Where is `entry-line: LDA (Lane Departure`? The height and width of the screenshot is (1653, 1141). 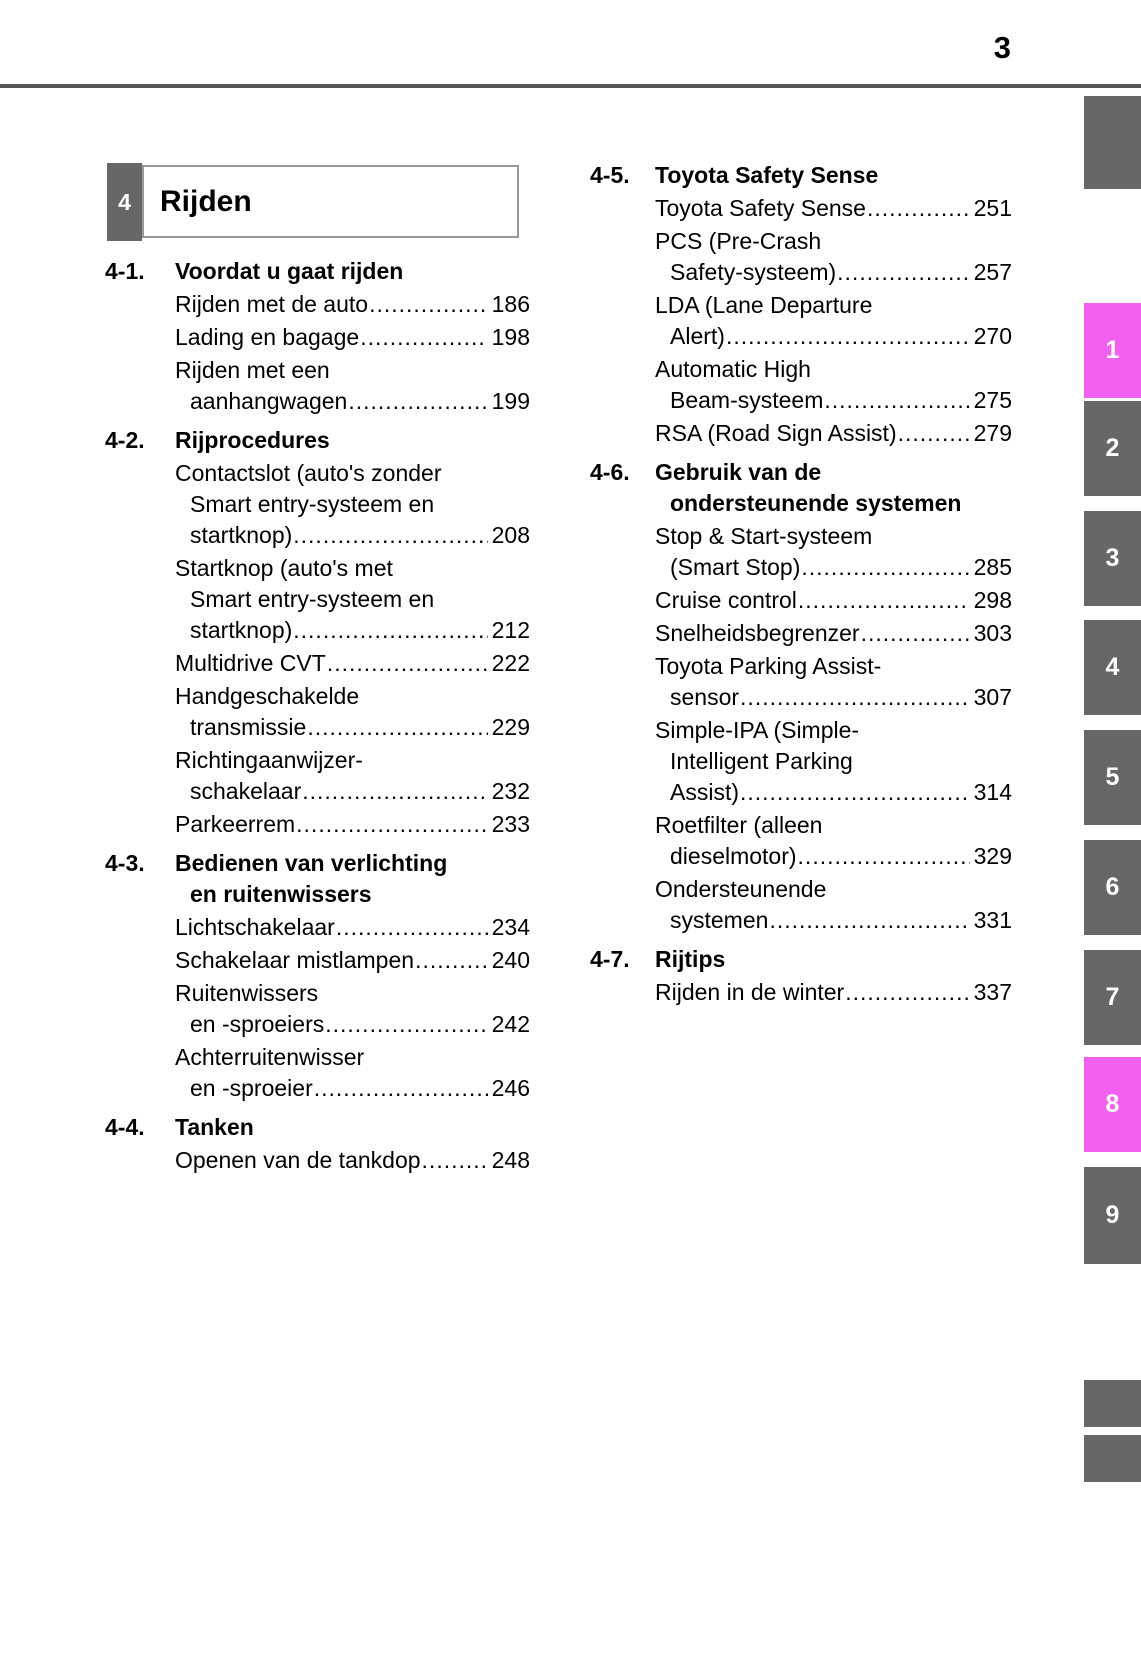 entry-line: LDA (Lane Departure is located at coordinates (764, 305).